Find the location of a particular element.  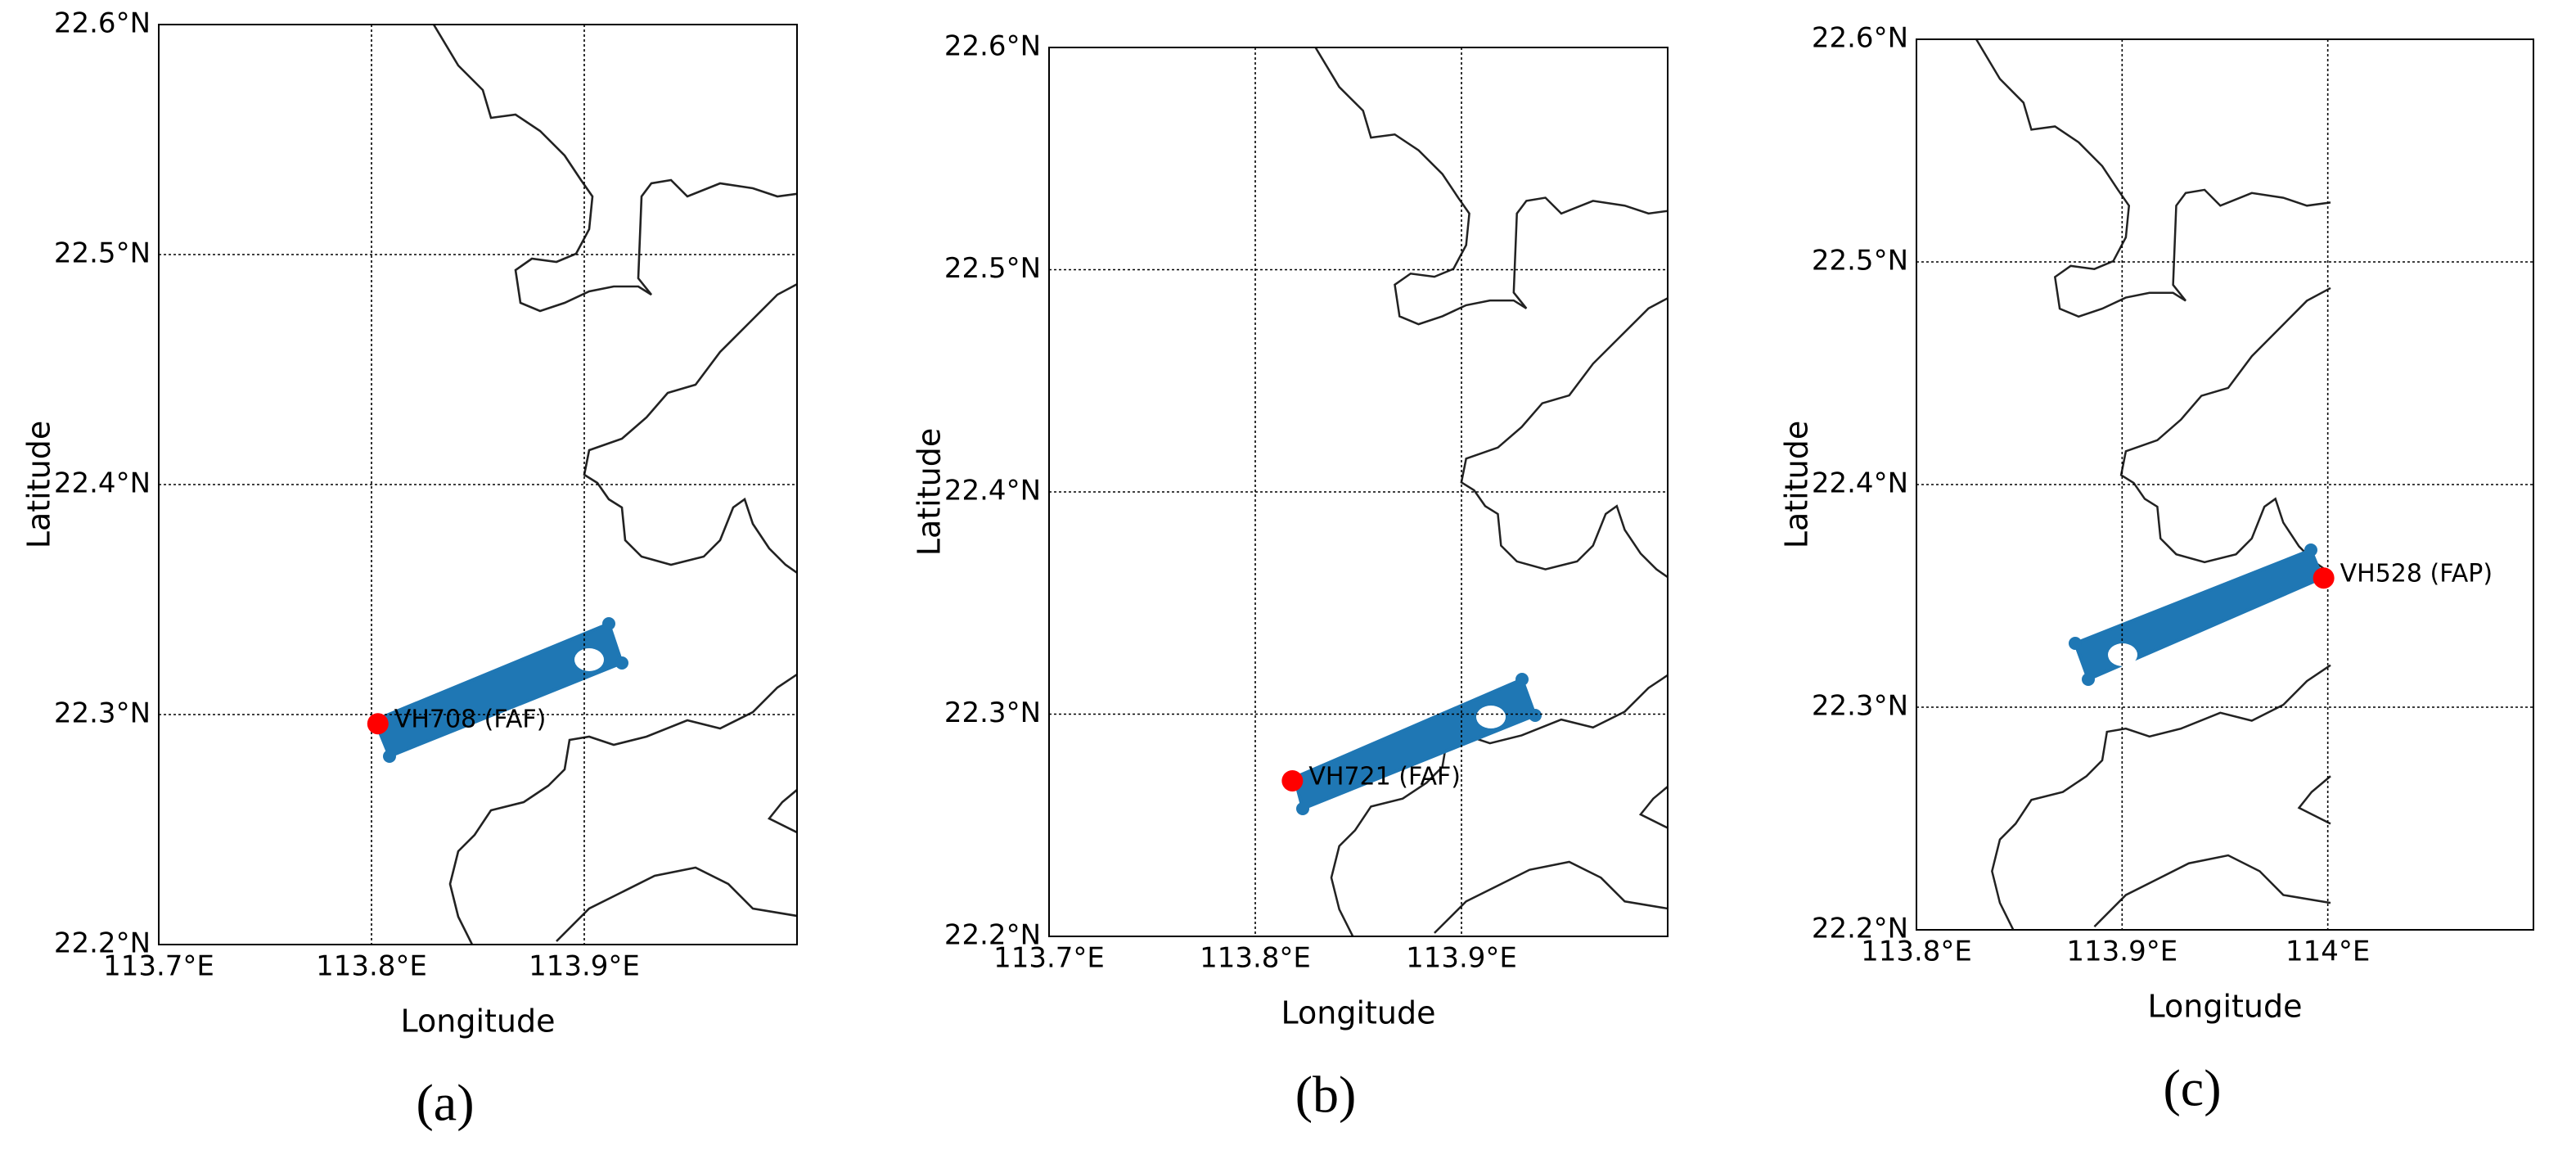

caption: (a) is located at coordinates (445, 1103).